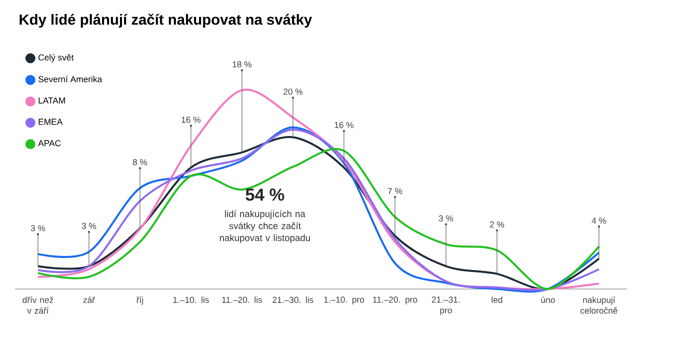  Describe the element at coordinates (599, 305) in the screenshot. I see `x-tick-label: nakupují celoročně` at that location.